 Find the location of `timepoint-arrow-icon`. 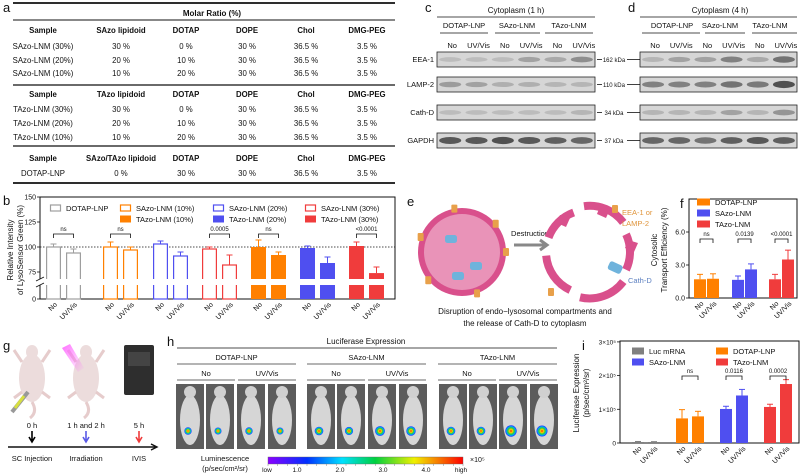

timepoint-arrow-icon is located at coordinates (139, 437).